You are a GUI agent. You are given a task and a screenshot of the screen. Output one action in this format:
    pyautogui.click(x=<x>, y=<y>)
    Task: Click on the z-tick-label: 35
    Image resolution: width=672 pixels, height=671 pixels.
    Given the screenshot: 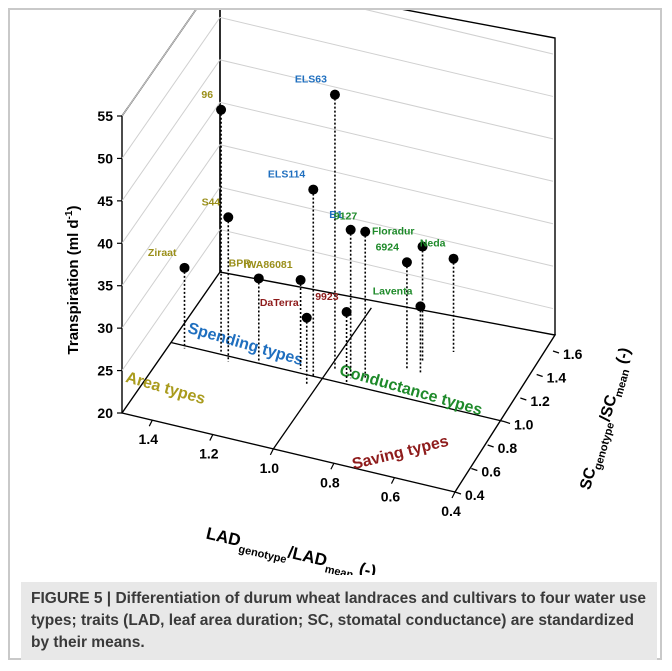 What is the action you would take?
    pyautogui.click(x=105, y=286)
    